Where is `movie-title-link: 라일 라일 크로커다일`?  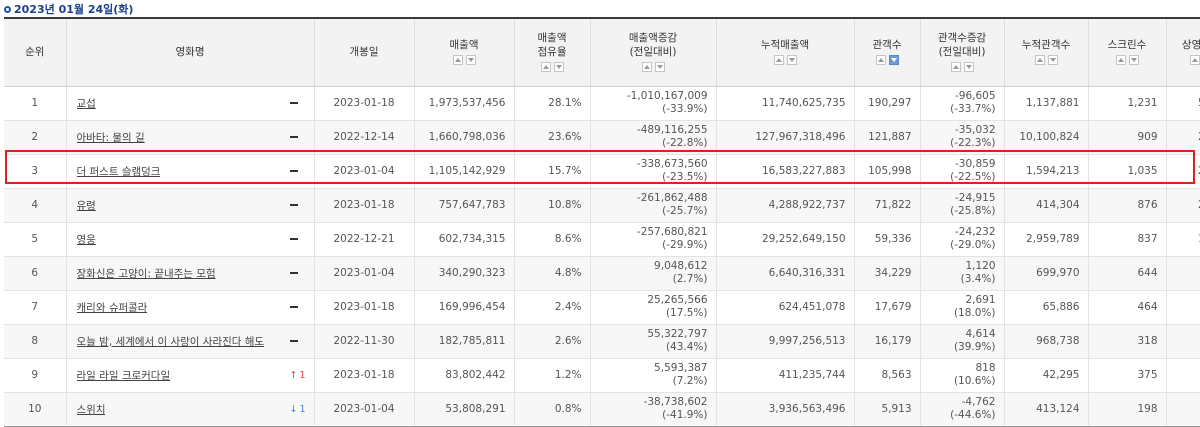 movie-title-link: 라일 라일 크로커다일 is located at coordinates (123, 375).